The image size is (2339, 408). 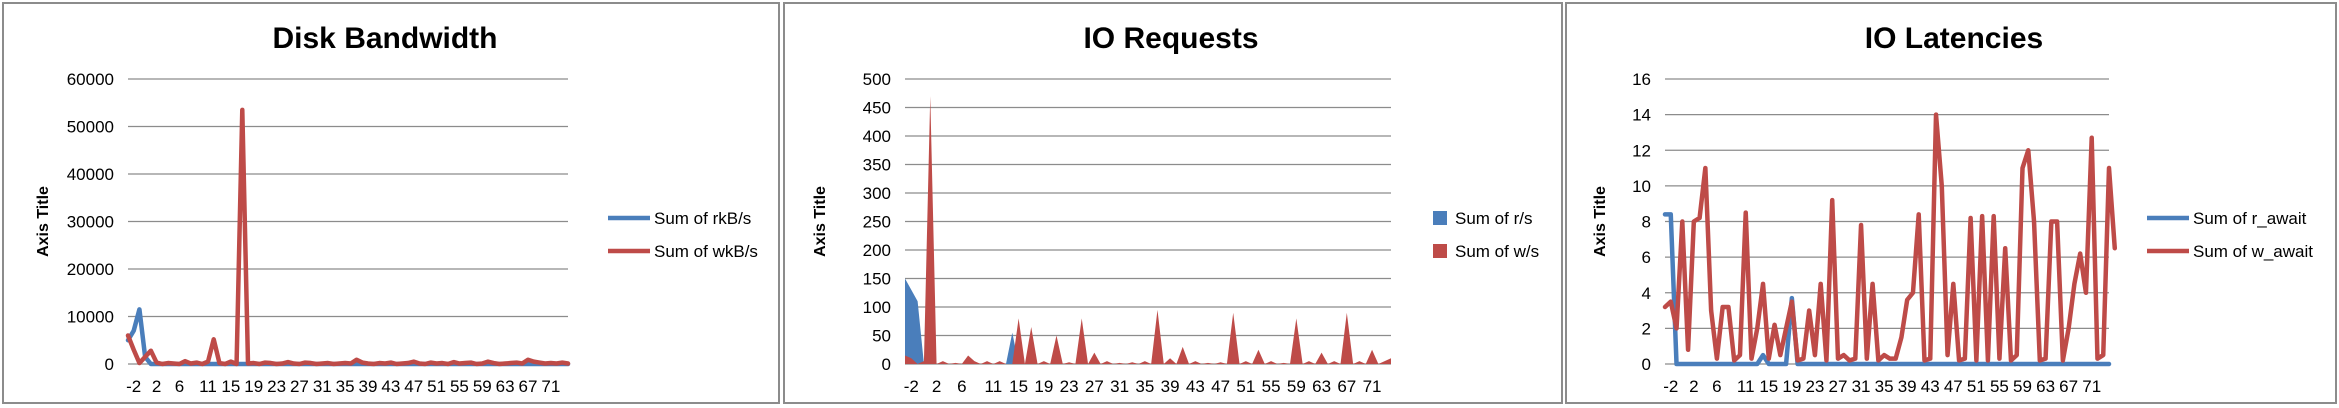 I want to click on legend-label: Sum of r_await, so click(x=2250, y=218).